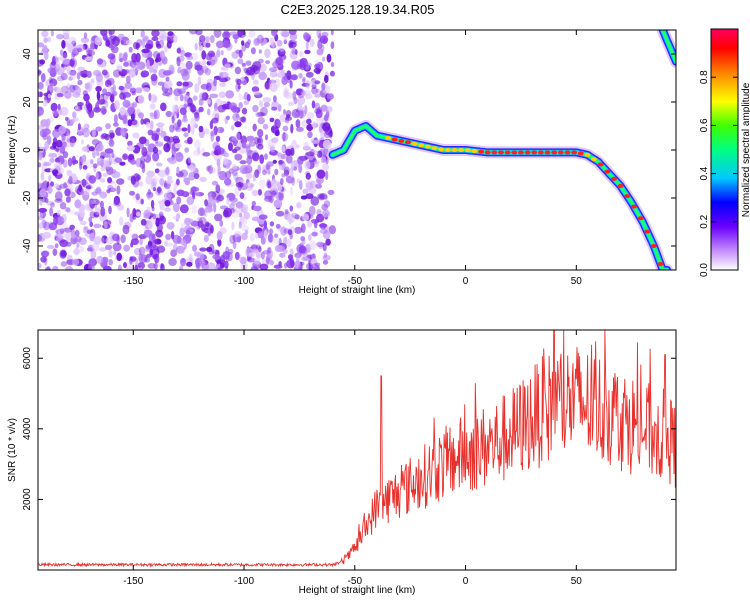 The image size is (750, 600). I want to click on x-tick-label: -100, so click(244, 581).